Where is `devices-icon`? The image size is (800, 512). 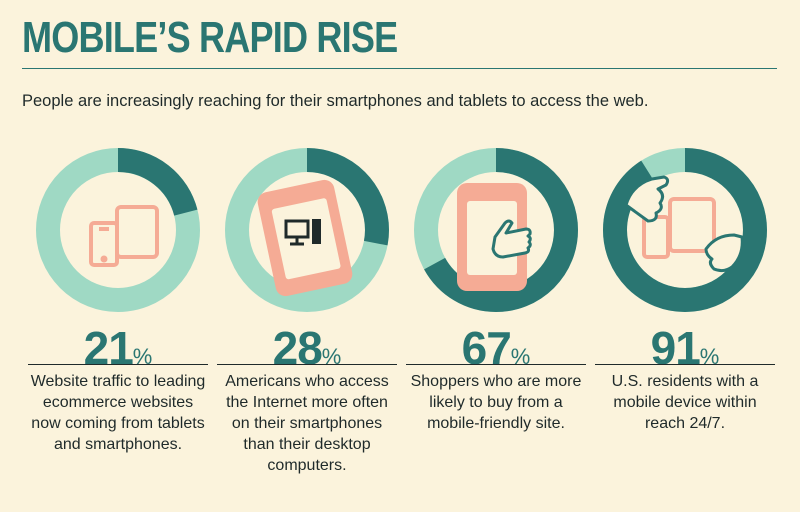 devices-icon is located at coordinates (124, 236).